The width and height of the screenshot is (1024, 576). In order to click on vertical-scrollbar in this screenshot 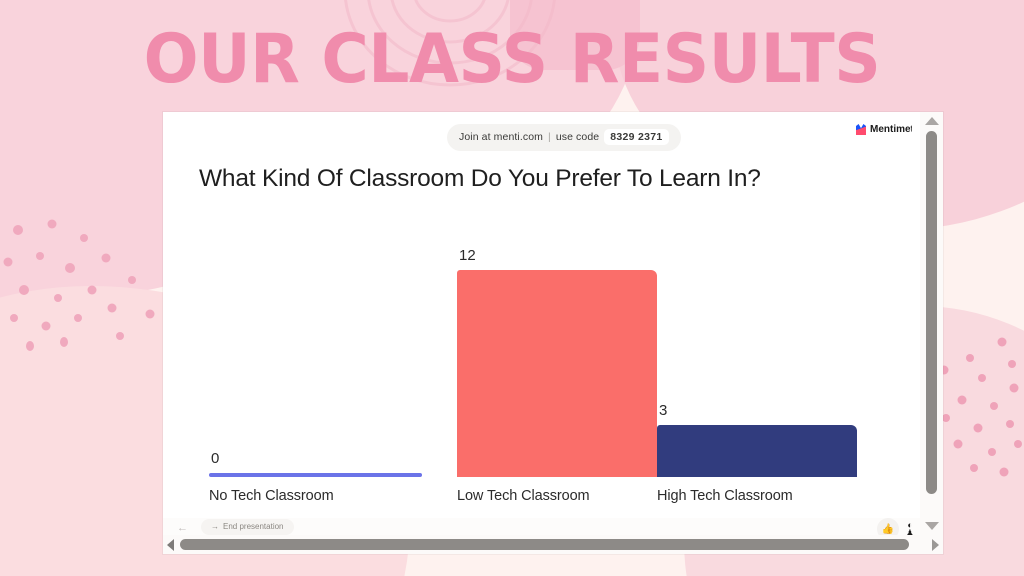, I will do `click(931, 323)`.